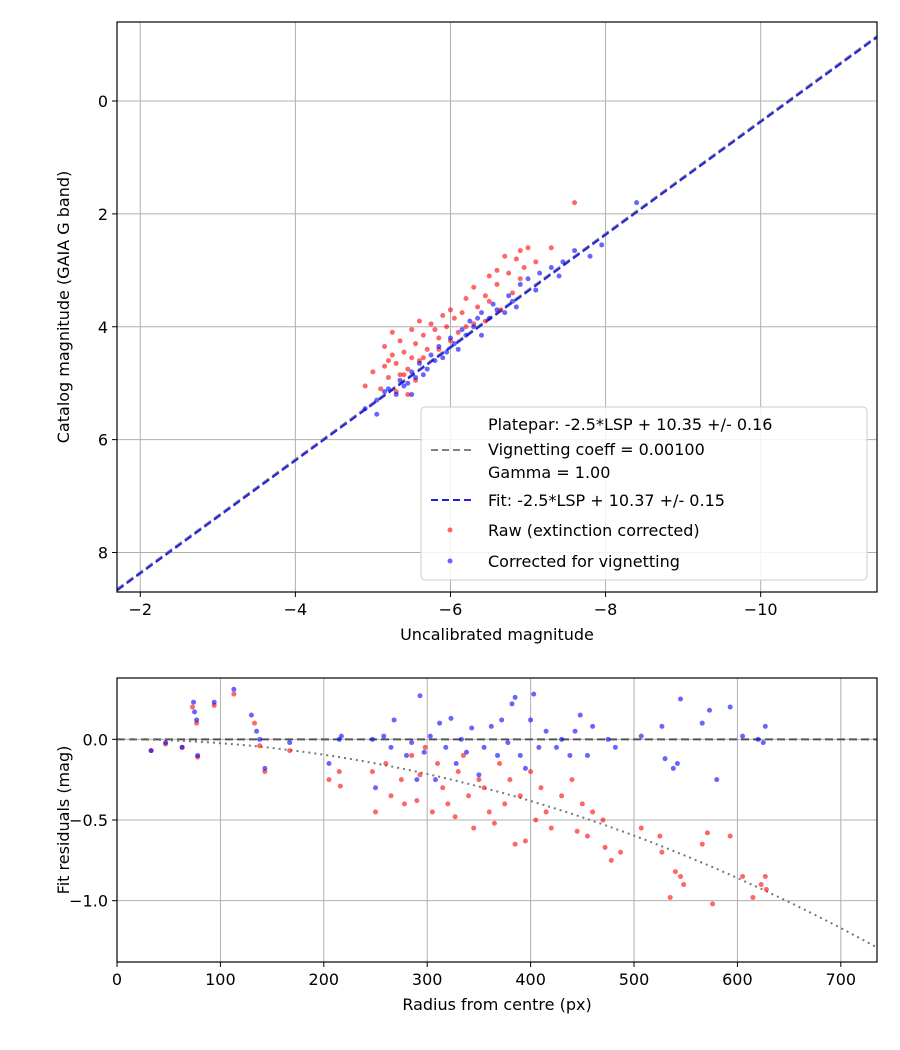 The image size is (900, 1050). Describe the element at coordinates (630, 424) in the screenshot. I see `legend-entry-platepar: Platepar: -2.5*LSP + 10.35 +/- 0.16` at that location.